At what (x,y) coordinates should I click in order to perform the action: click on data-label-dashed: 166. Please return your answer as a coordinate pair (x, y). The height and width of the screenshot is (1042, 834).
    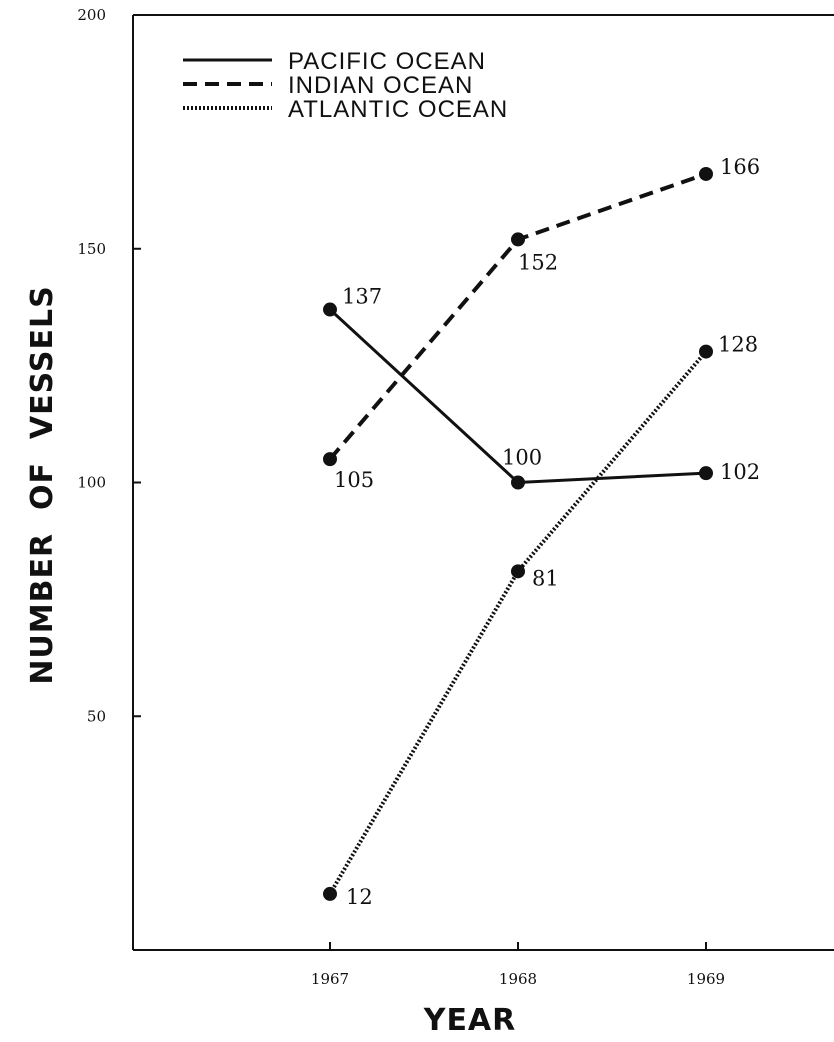
    Looking at the image, I should click on (740, 167).